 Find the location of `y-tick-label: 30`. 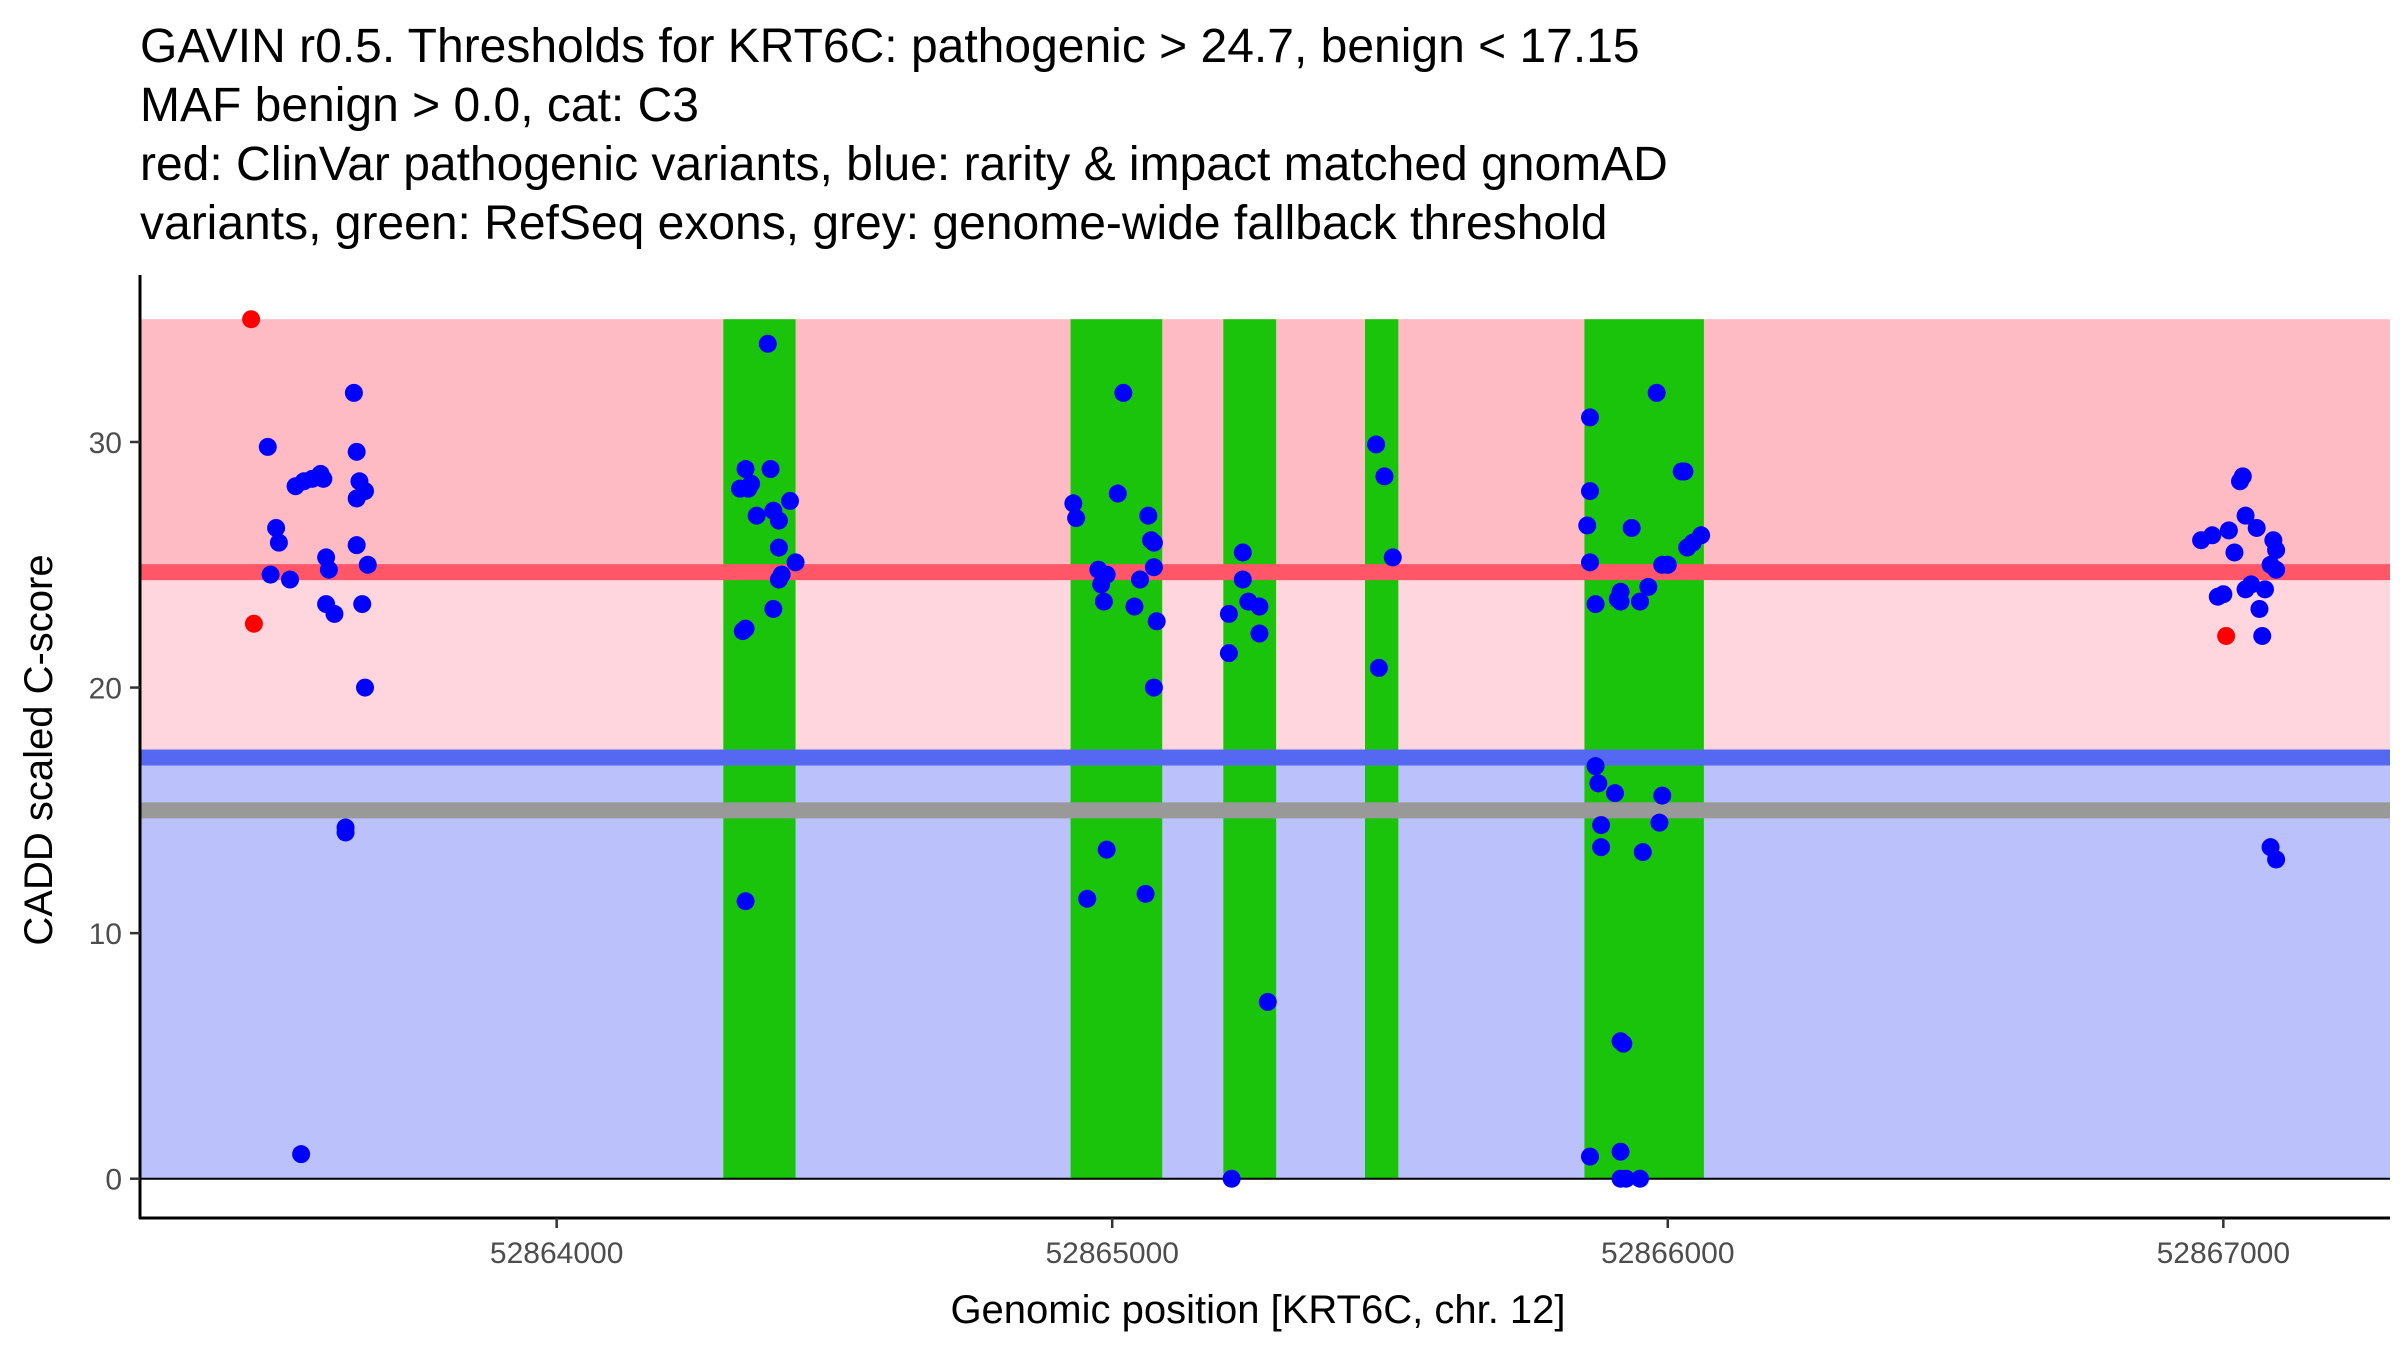

y-tick-label: 30 is located at coordinates (105, 443).